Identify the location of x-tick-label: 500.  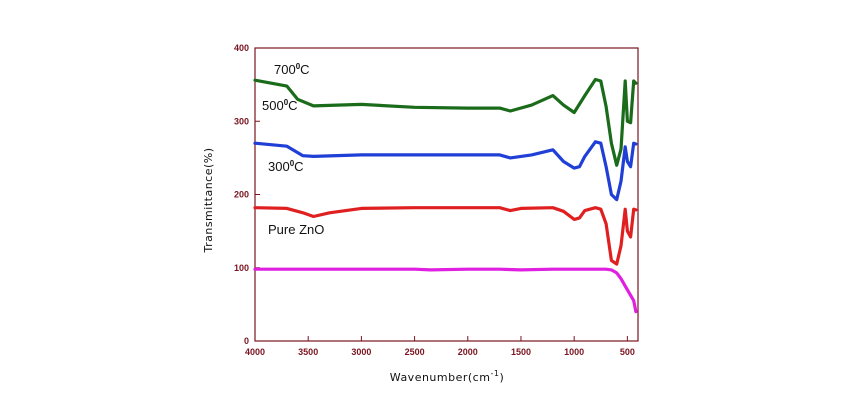
(627, 352).